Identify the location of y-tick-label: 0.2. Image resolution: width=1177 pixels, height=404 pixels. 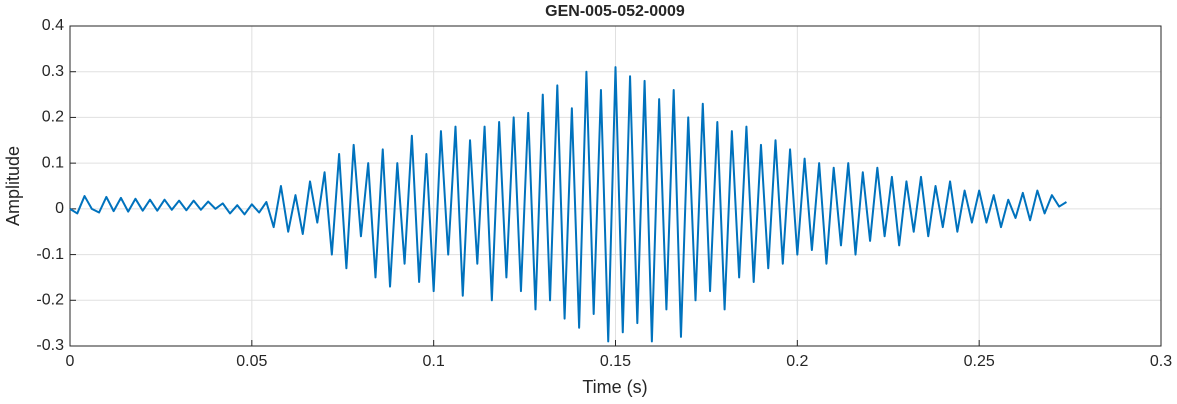
(53, 117).